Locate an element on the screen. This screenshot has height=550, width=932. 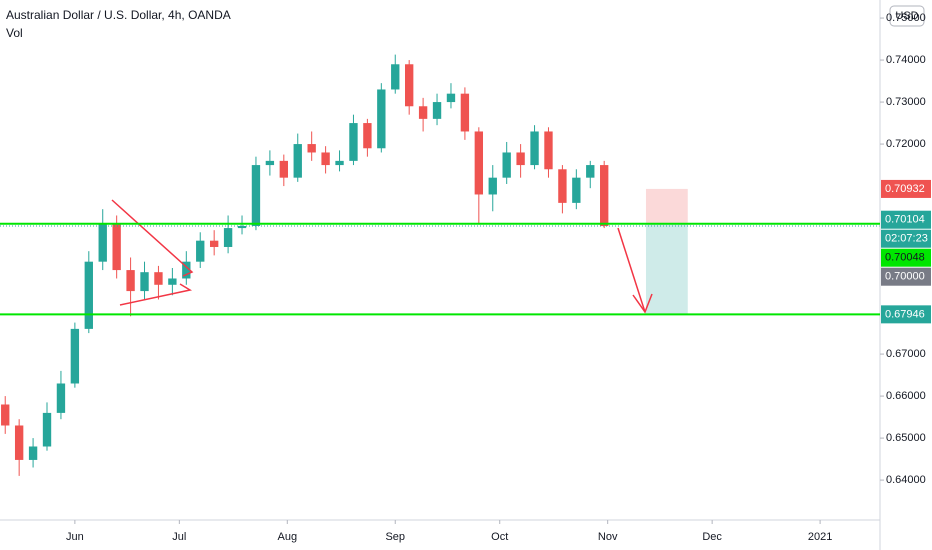
x-tick-label: Jul is located at coordinates (179, 537).